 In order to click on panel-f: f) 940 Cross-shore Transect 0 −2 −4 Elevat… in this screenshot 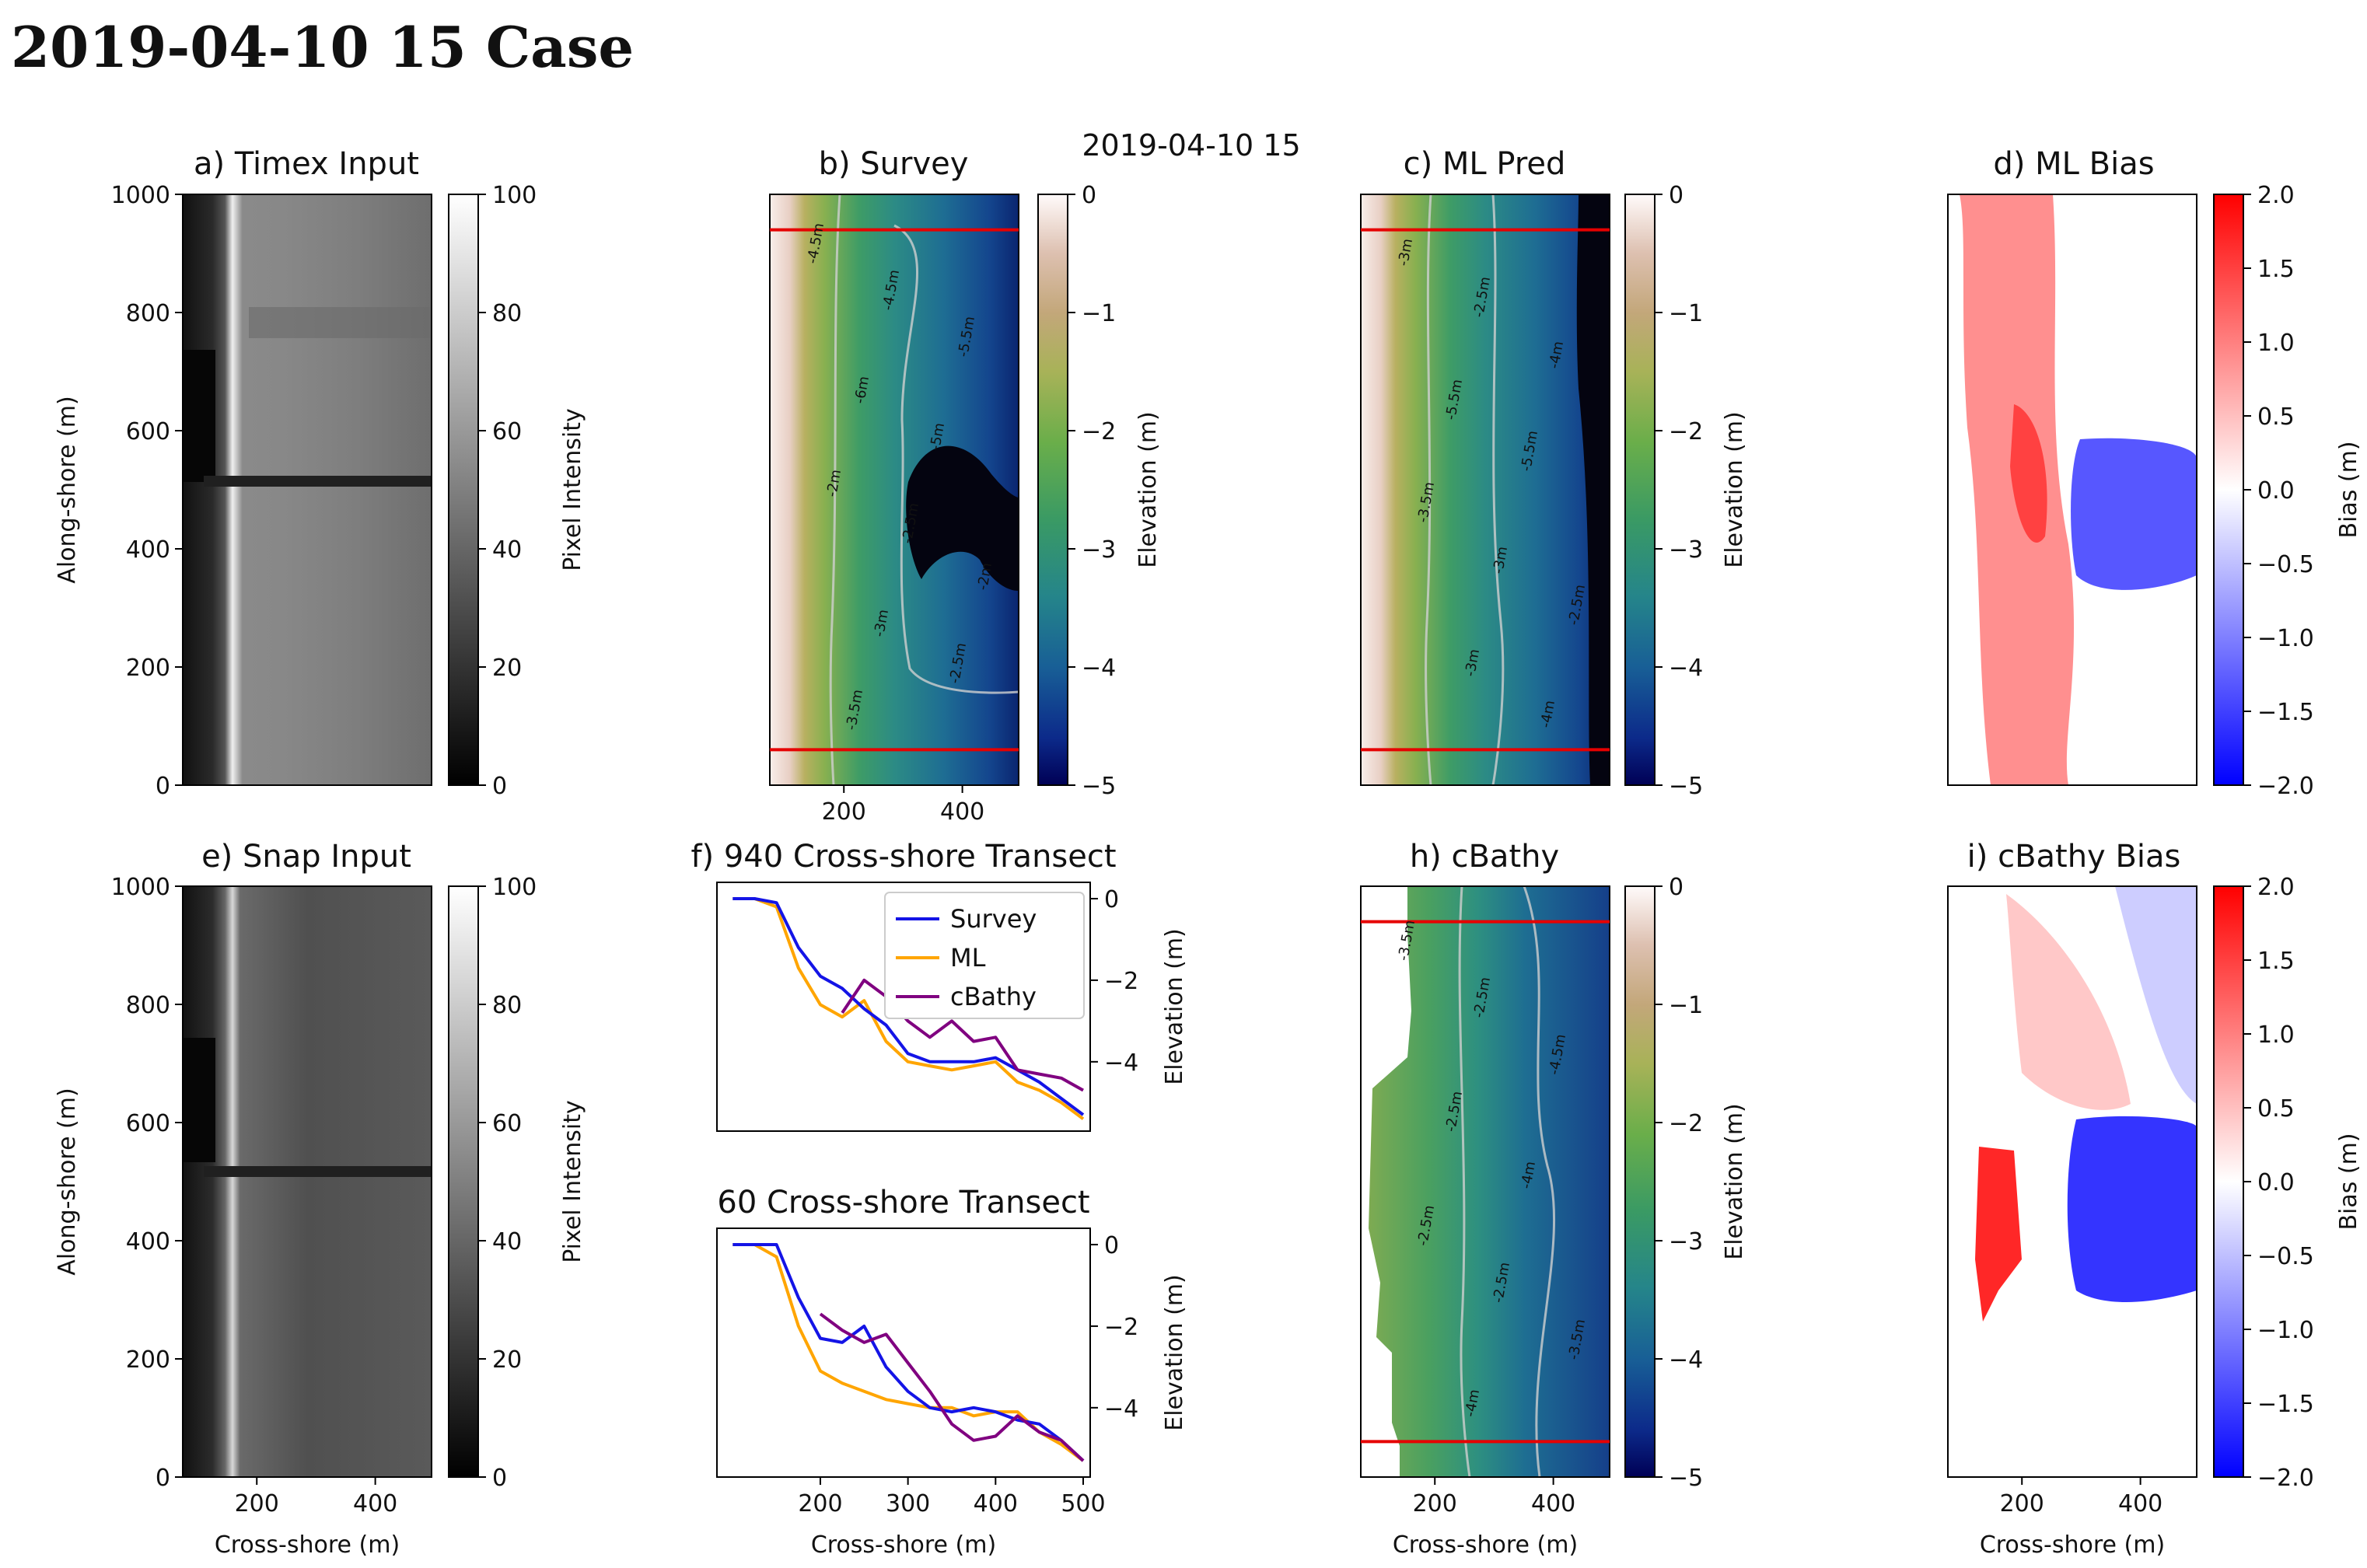, I will do `click(939, 985)`.